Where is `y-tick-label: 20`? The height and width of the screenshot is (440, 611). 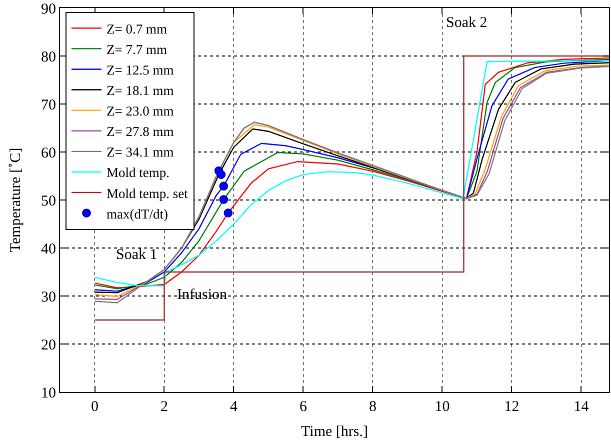 y-tick-label: 20 is located at coordinates (48, 345).